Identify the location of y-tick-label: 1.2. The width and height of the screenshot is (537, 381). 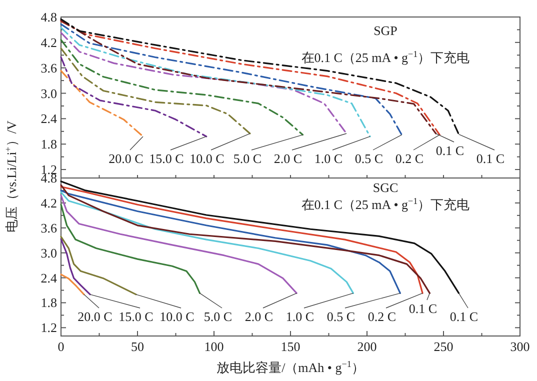
(48, 328).